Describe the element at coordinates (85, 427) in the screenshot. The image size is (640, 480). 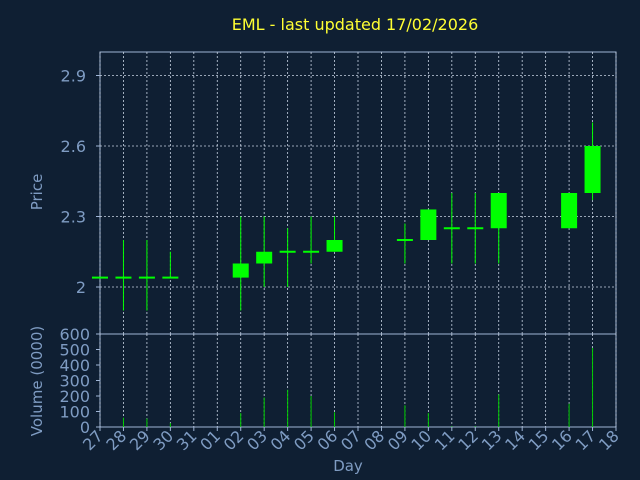
I see `volume-y-tick-label: 0` at that location.